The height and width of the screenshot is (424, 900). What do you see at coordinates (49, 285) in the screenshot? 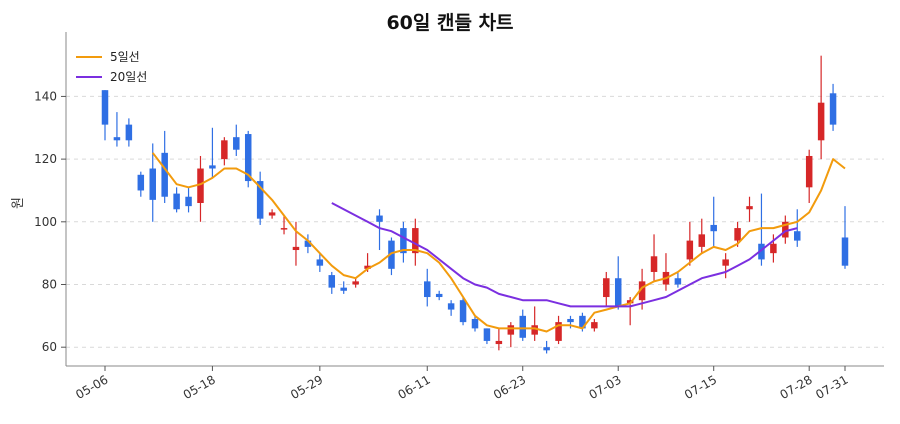
I see `y-tick-label: 80` at bounding box center [49, 285].